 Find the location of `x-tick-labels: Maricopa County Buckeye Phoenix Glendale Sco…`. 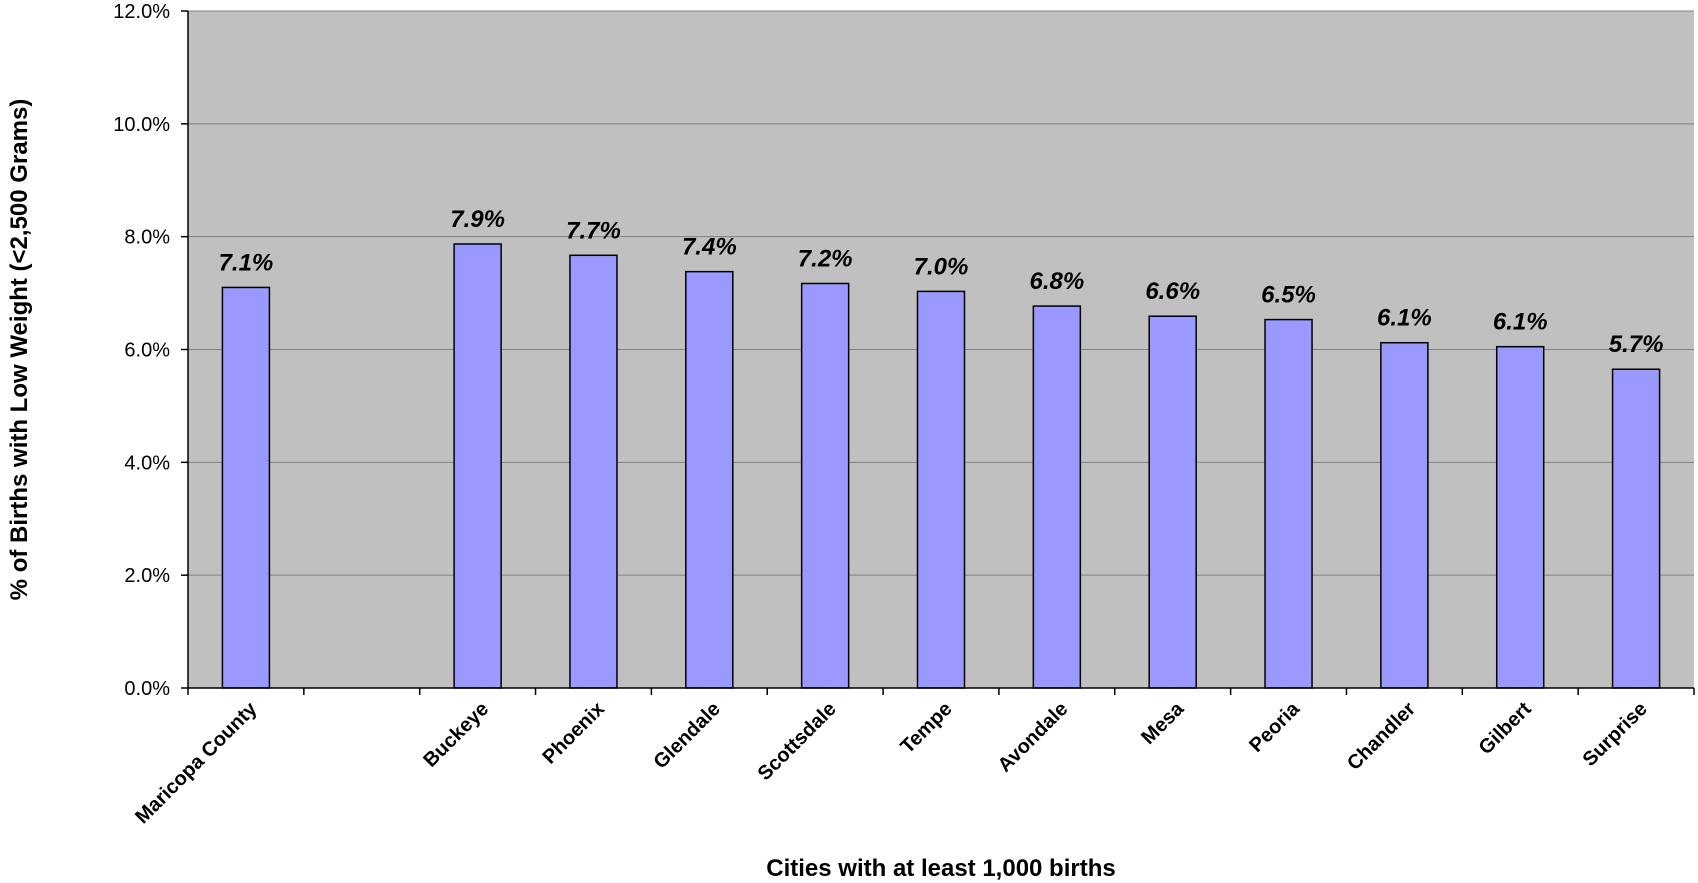

x-tick-labels: Maricopa County Buckeye Phoenix Glendale Sco… is located at coordinates (891, 762).